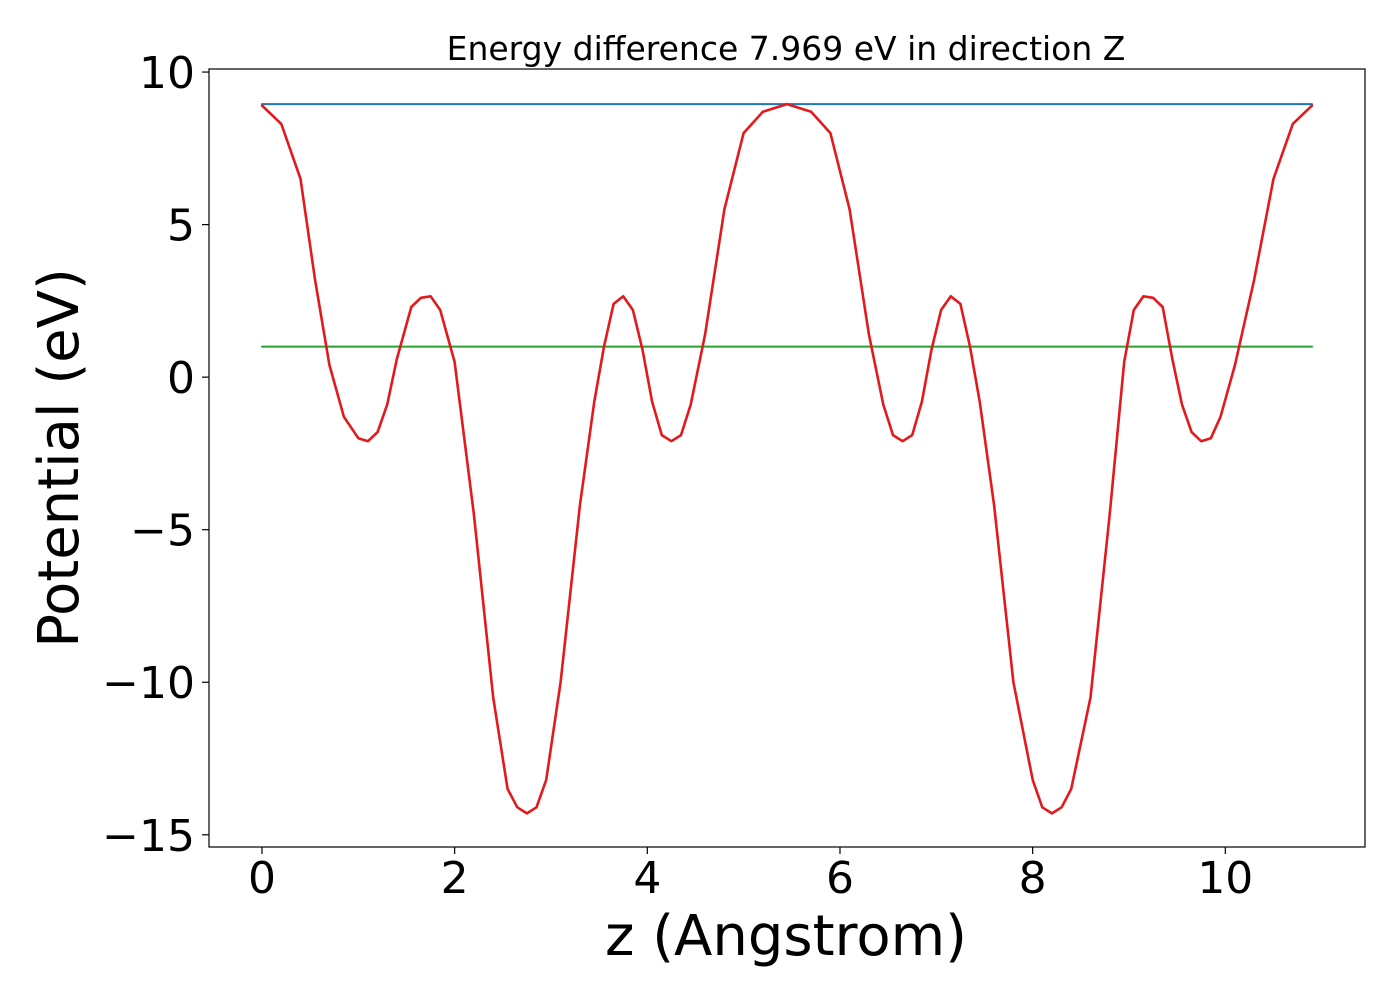 The width and height of the screenshot is (1400, 1004). What do you see at coordinates (750, 875) in the screenshot?
I see `x-axis: 0 2 4 6 8 10` at bounding box center [750, 875].